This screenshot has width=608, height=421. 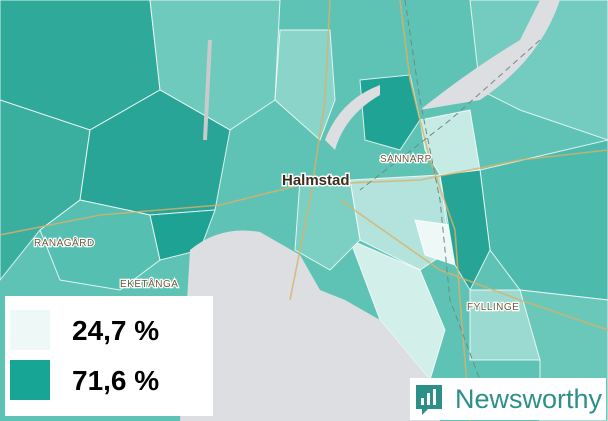 I want to click on brand-logo: Newsworthy, so click(x=508, y=399).